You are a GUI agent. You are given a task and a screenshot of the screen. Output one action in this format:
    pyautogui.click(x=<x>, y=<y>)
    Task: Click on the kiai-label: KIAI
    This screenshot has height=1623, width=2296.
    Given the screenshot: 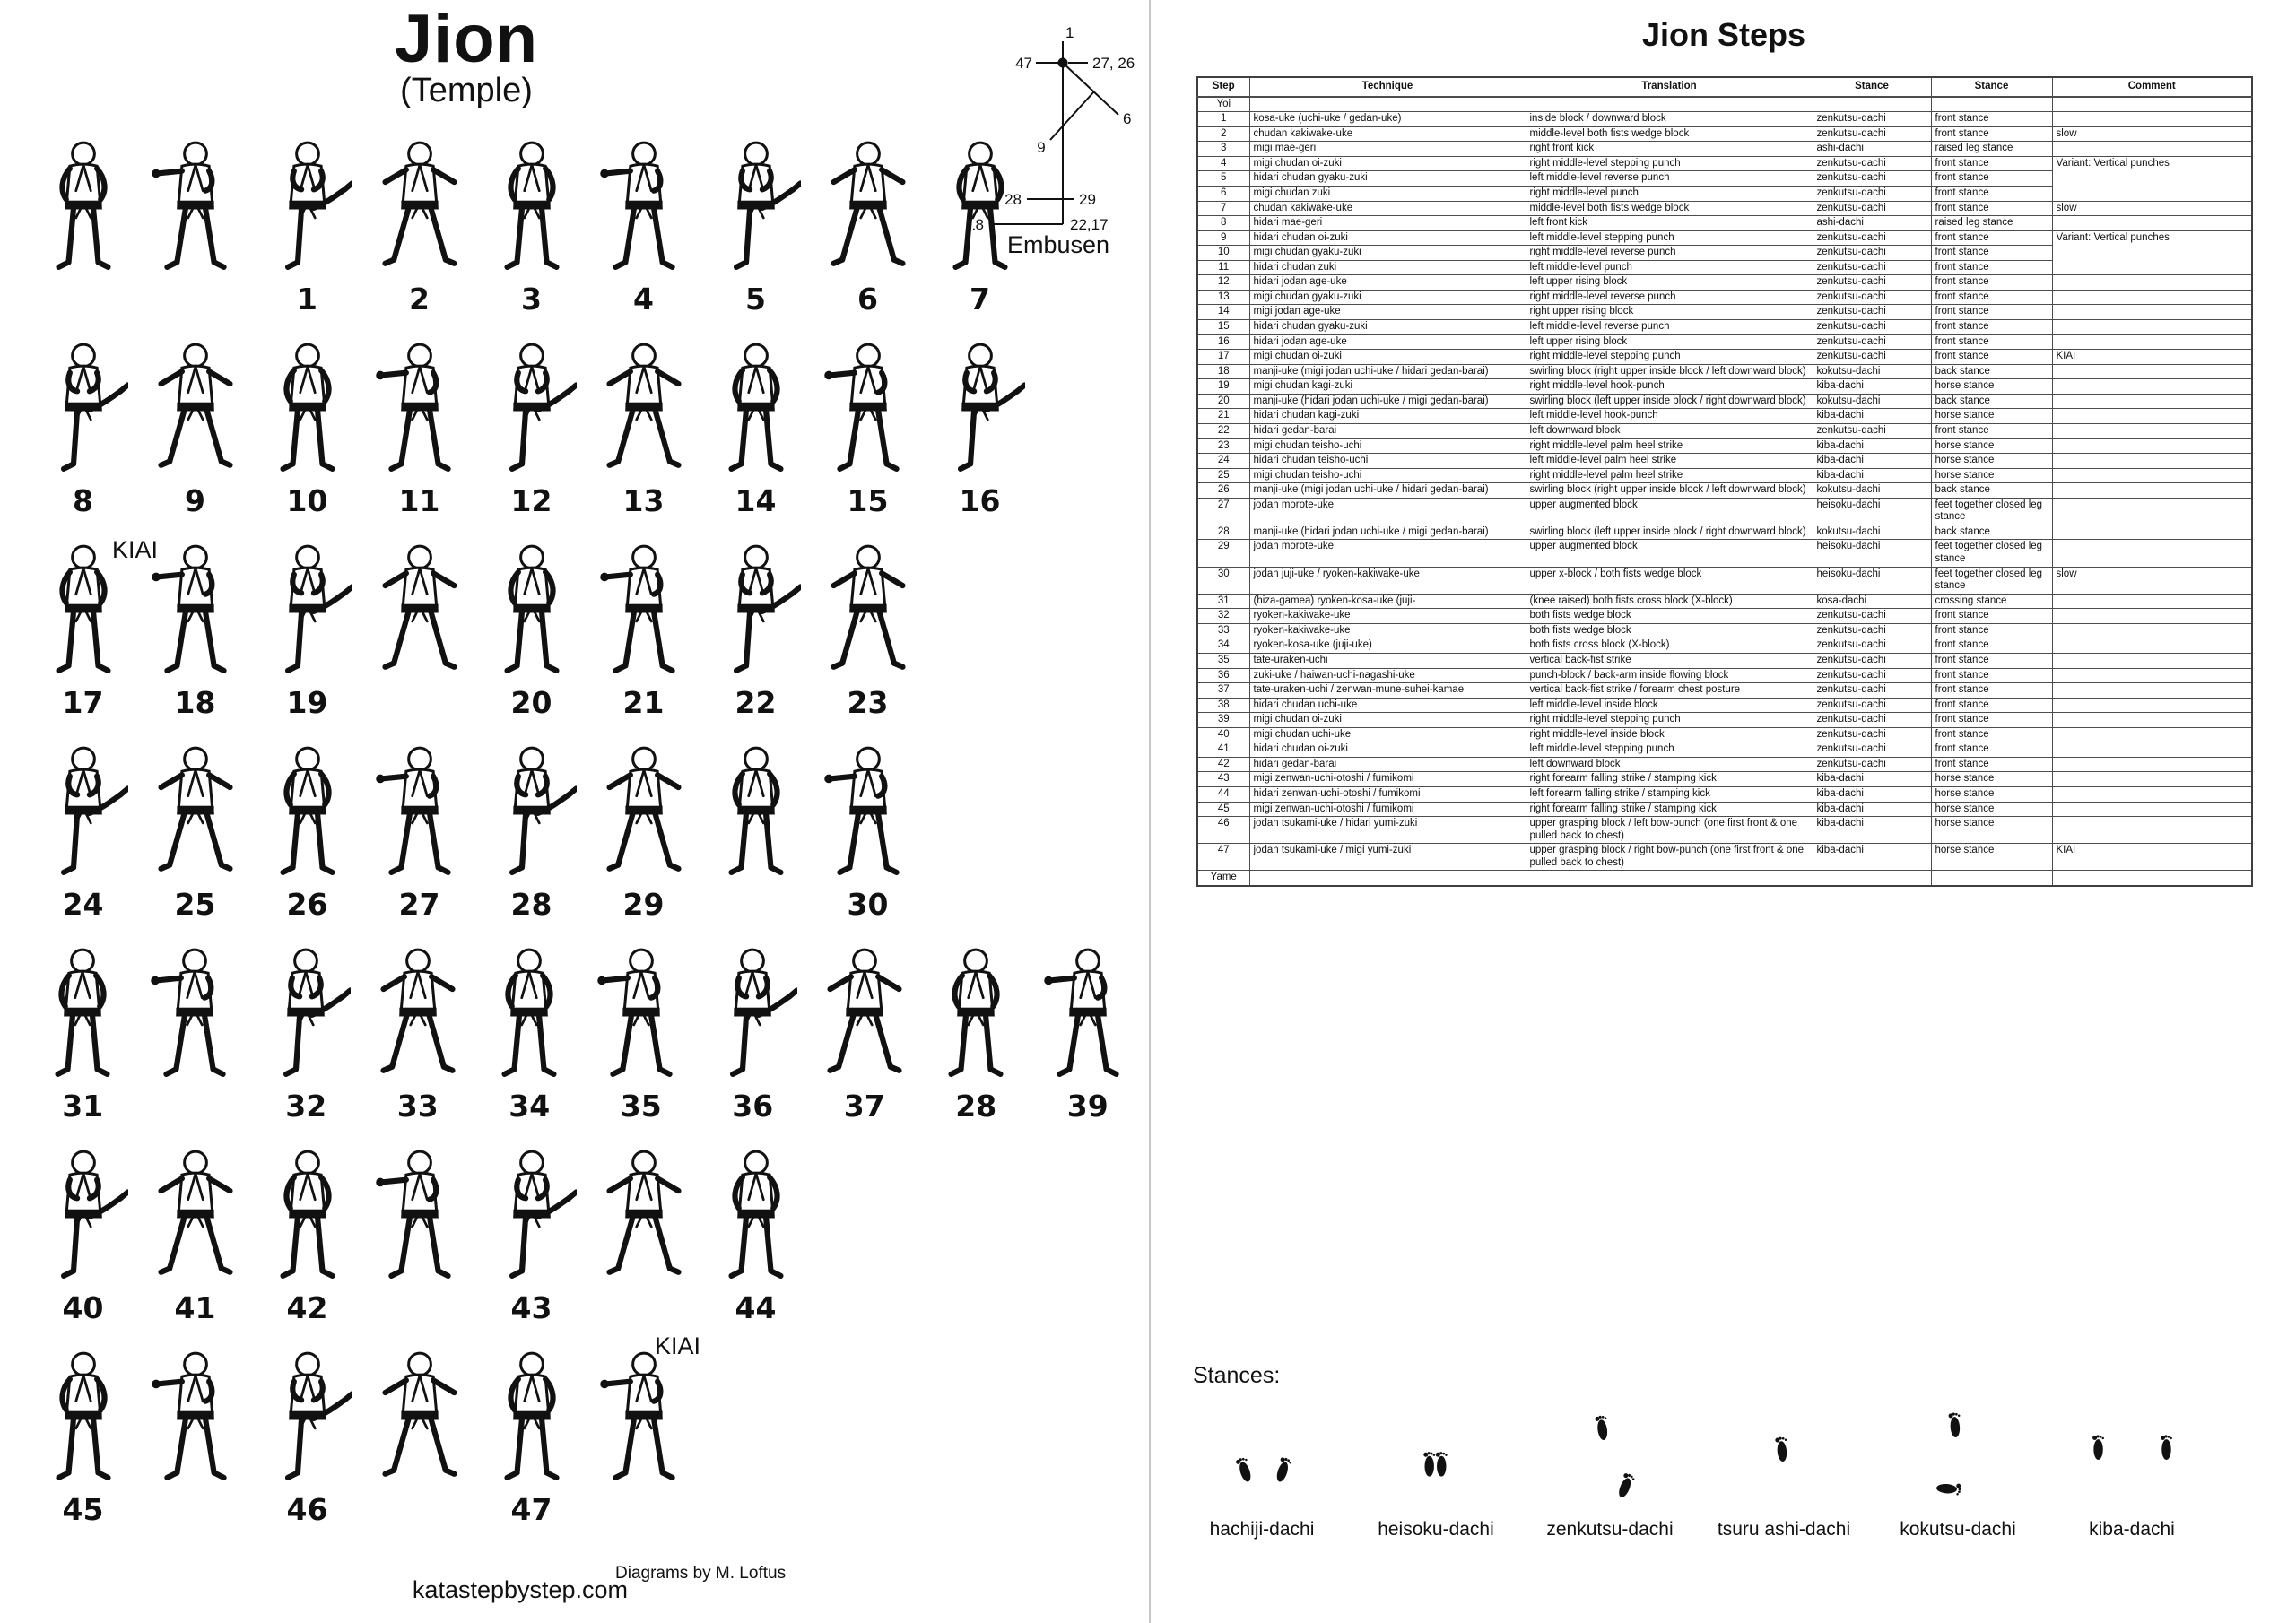 What is the action you would take?
    pyautogui.click(x=678, y=1345)
    